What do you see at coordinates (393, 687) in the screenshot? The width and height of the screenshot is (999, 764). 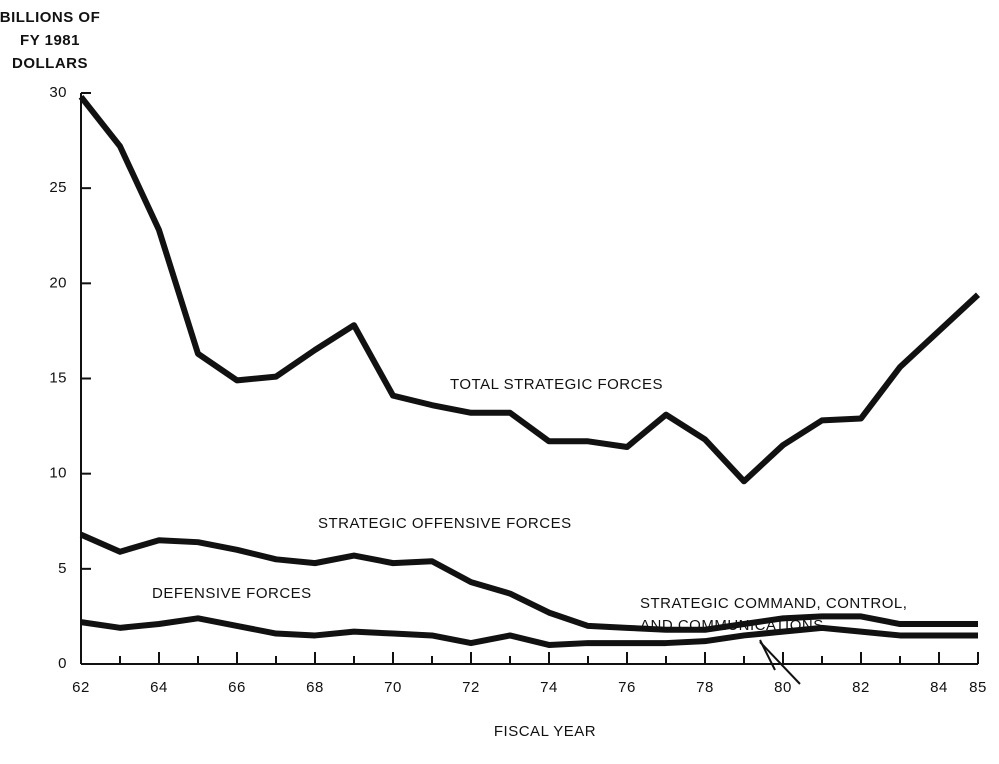 I see `x-tick-label: 70` at bounding box center [393, 687].